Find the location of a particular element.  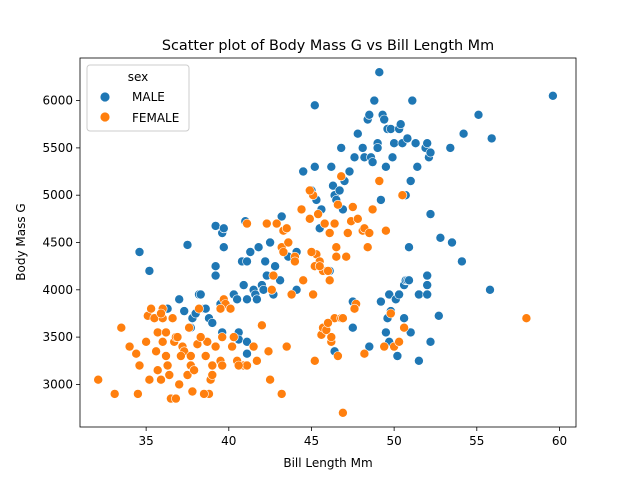

legend-title: sex is located at coordinates (138, 77).